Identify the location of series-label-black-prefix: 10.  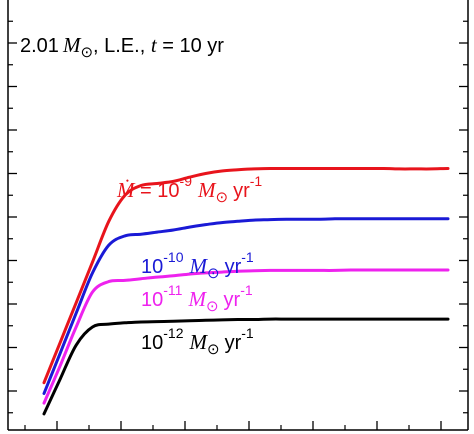
(152, 343).